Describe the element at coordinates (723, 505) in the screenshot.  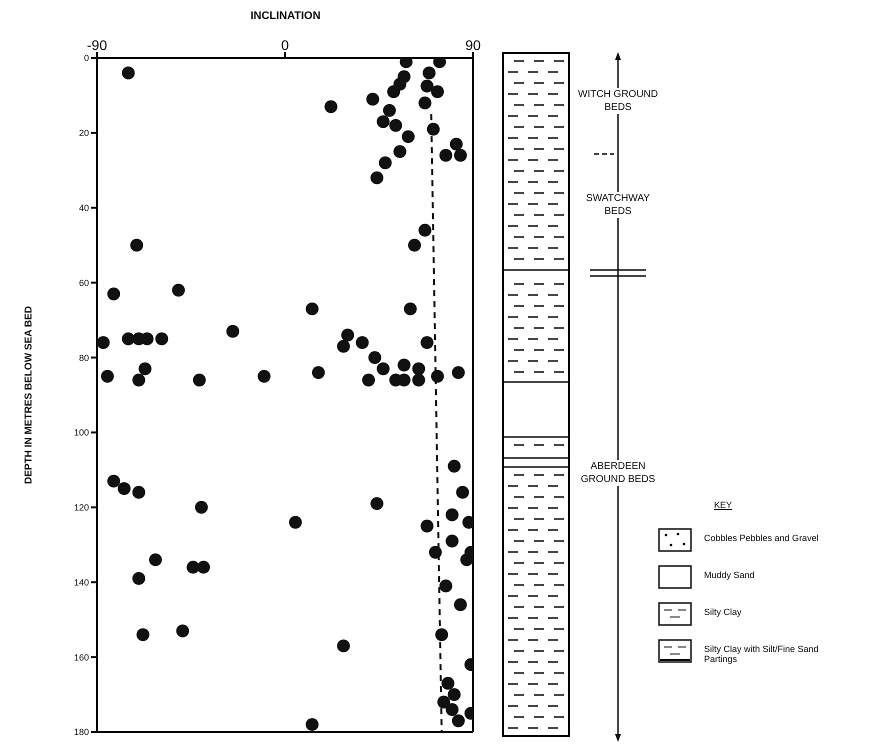
I see `text: KEY` at that location.